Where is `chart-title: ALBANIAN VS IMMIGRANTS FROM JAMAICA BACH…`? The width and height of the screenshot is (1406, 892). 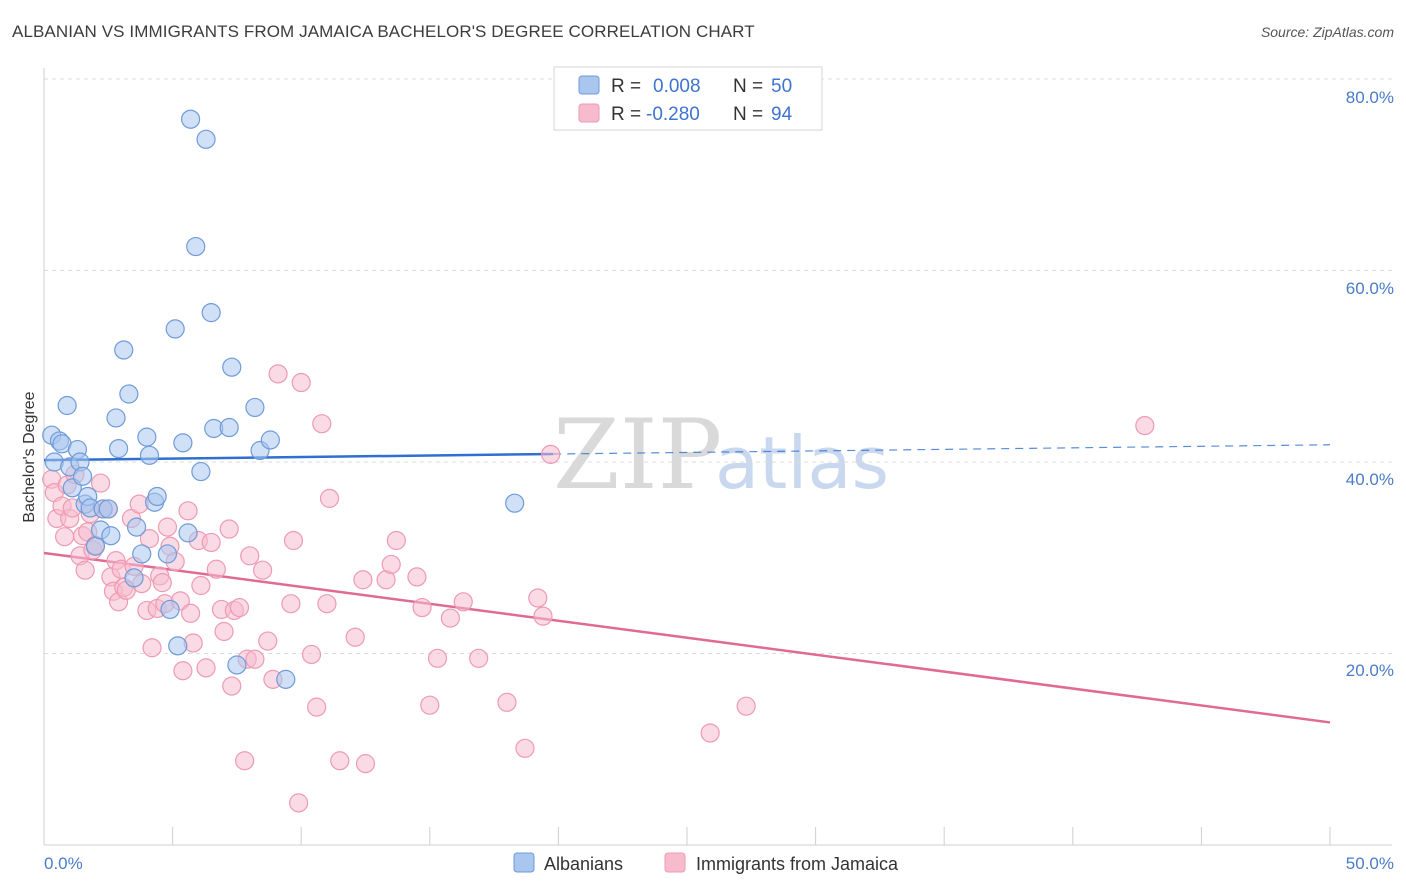 chart-title: ALBANIAN VS IMMIGRANTS FROM JAMAICA BACH… is located at coordinates (383, 31).